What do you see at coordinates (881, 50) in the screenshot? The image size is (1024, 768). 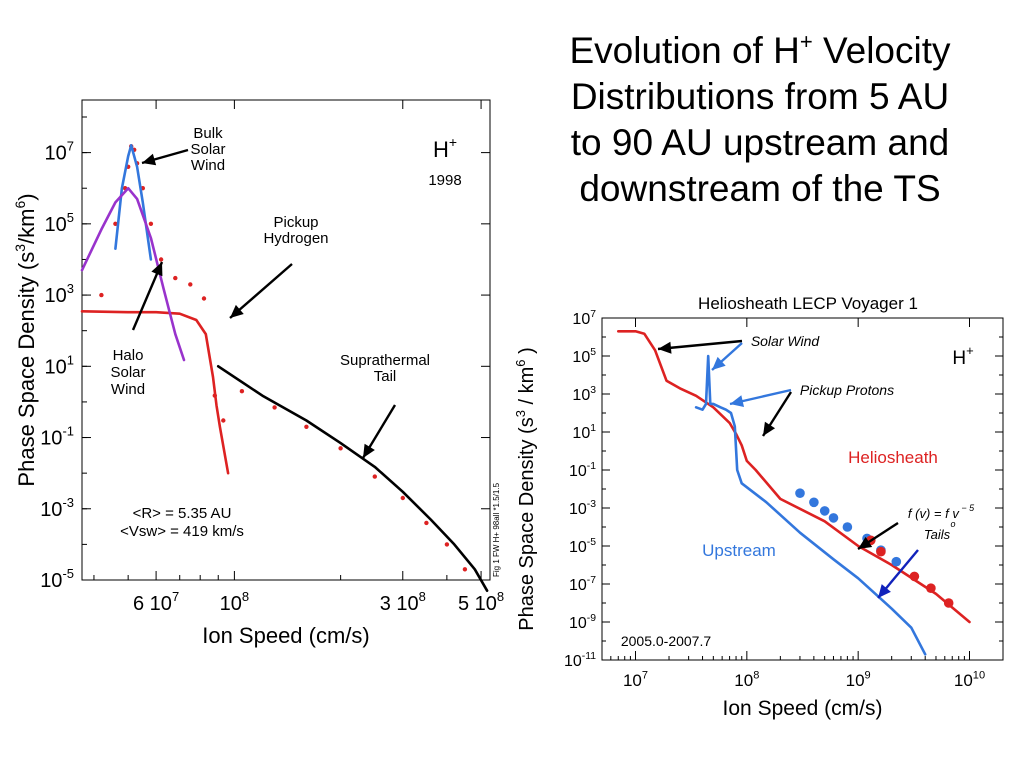 I see `title-line-1-tail: Velocity` at bounding box center [881, 50].